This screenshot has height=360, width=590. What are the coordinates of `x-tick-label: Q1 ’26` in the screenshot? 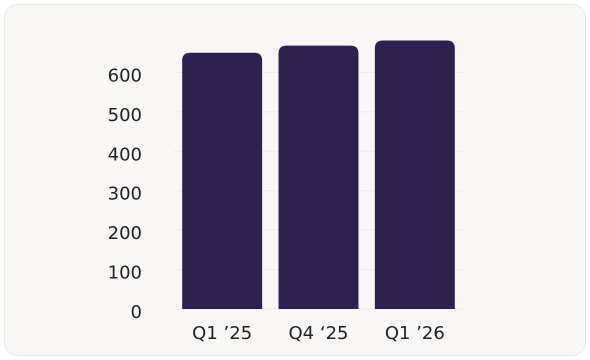 It's located at (415, 333).